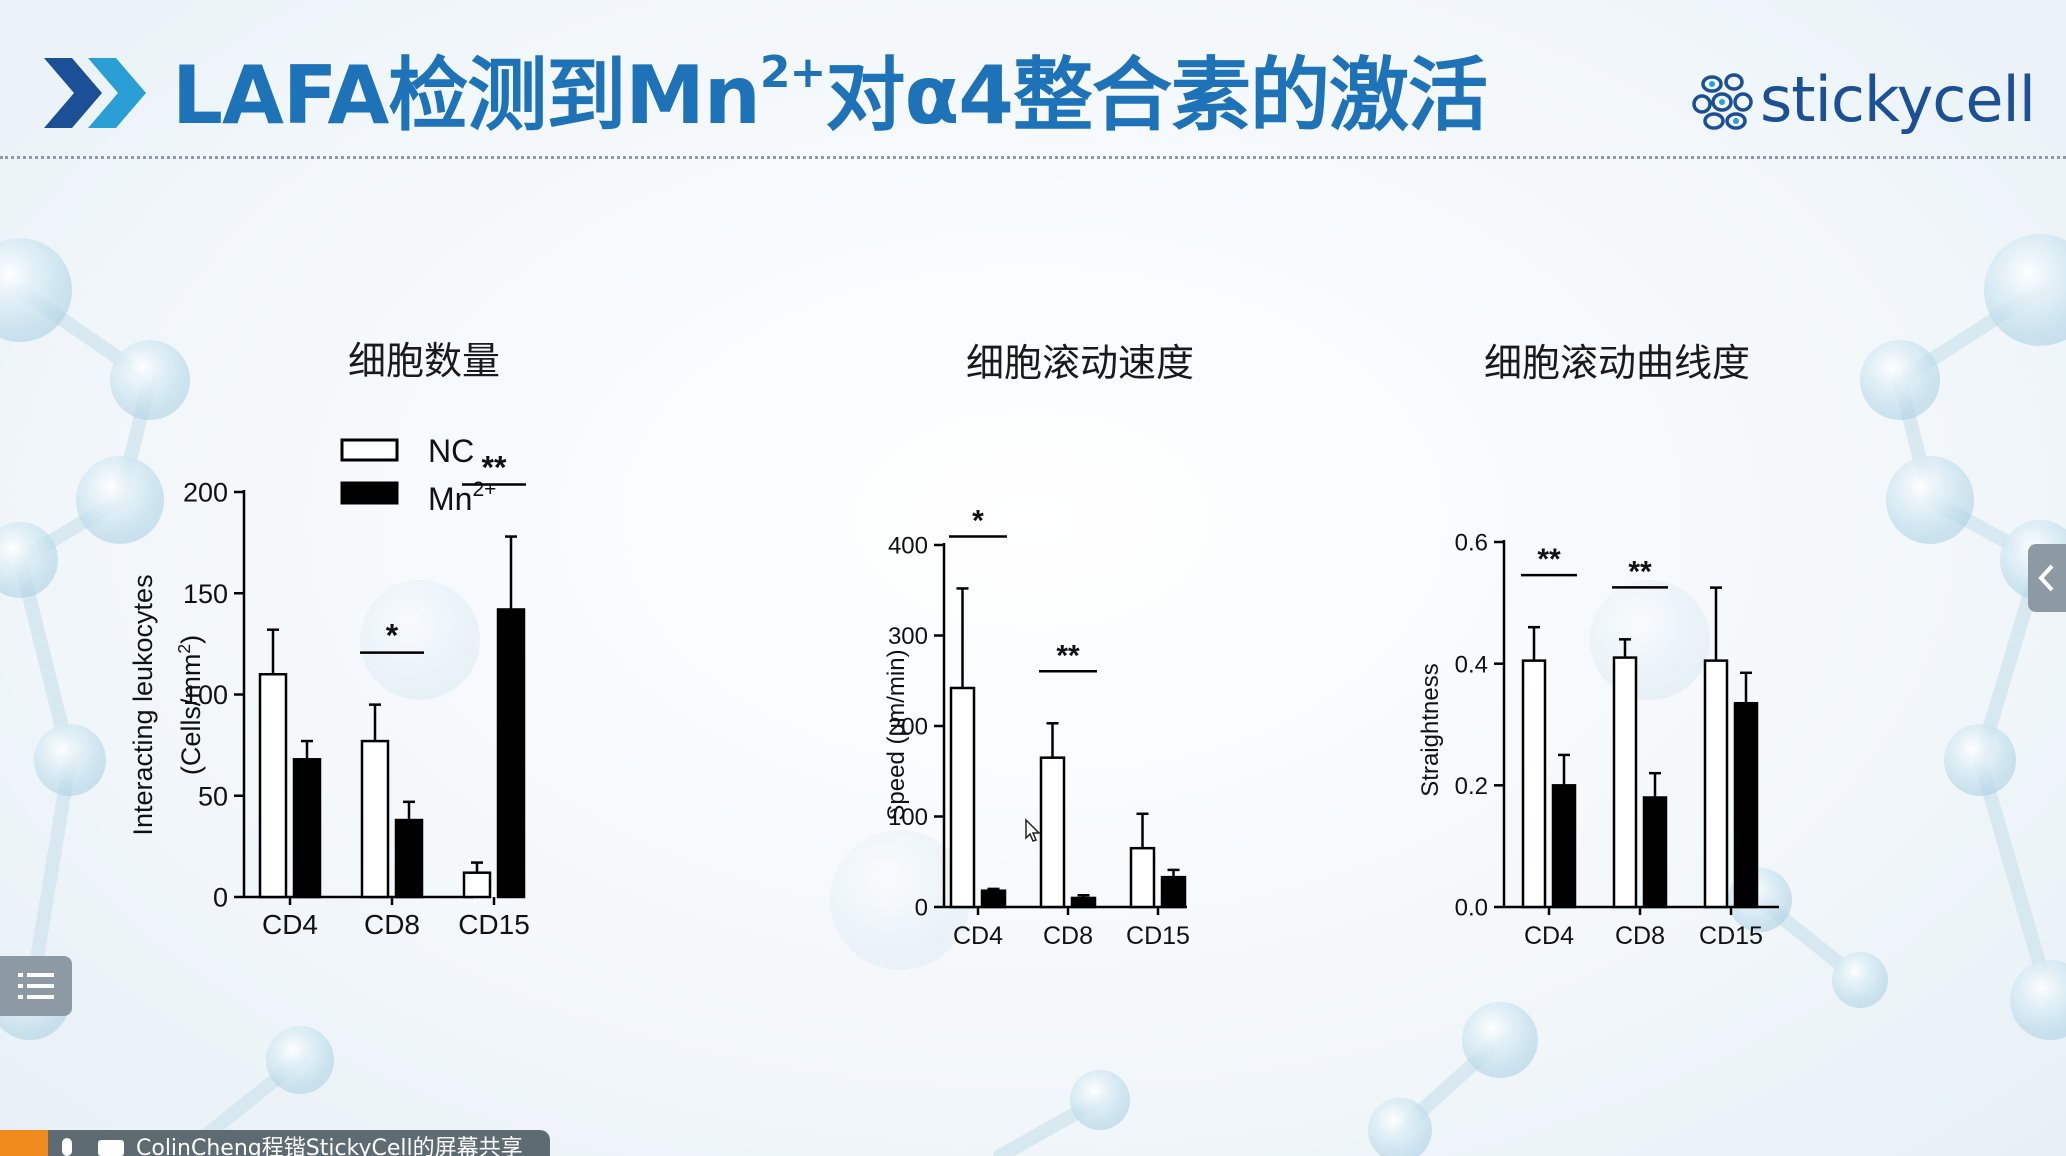 This screenshot has width=2066, height=1156. Describe the element at coordinates (1471, 664) in the screenshot. I see `y-tick-label: 0.4` at that location.